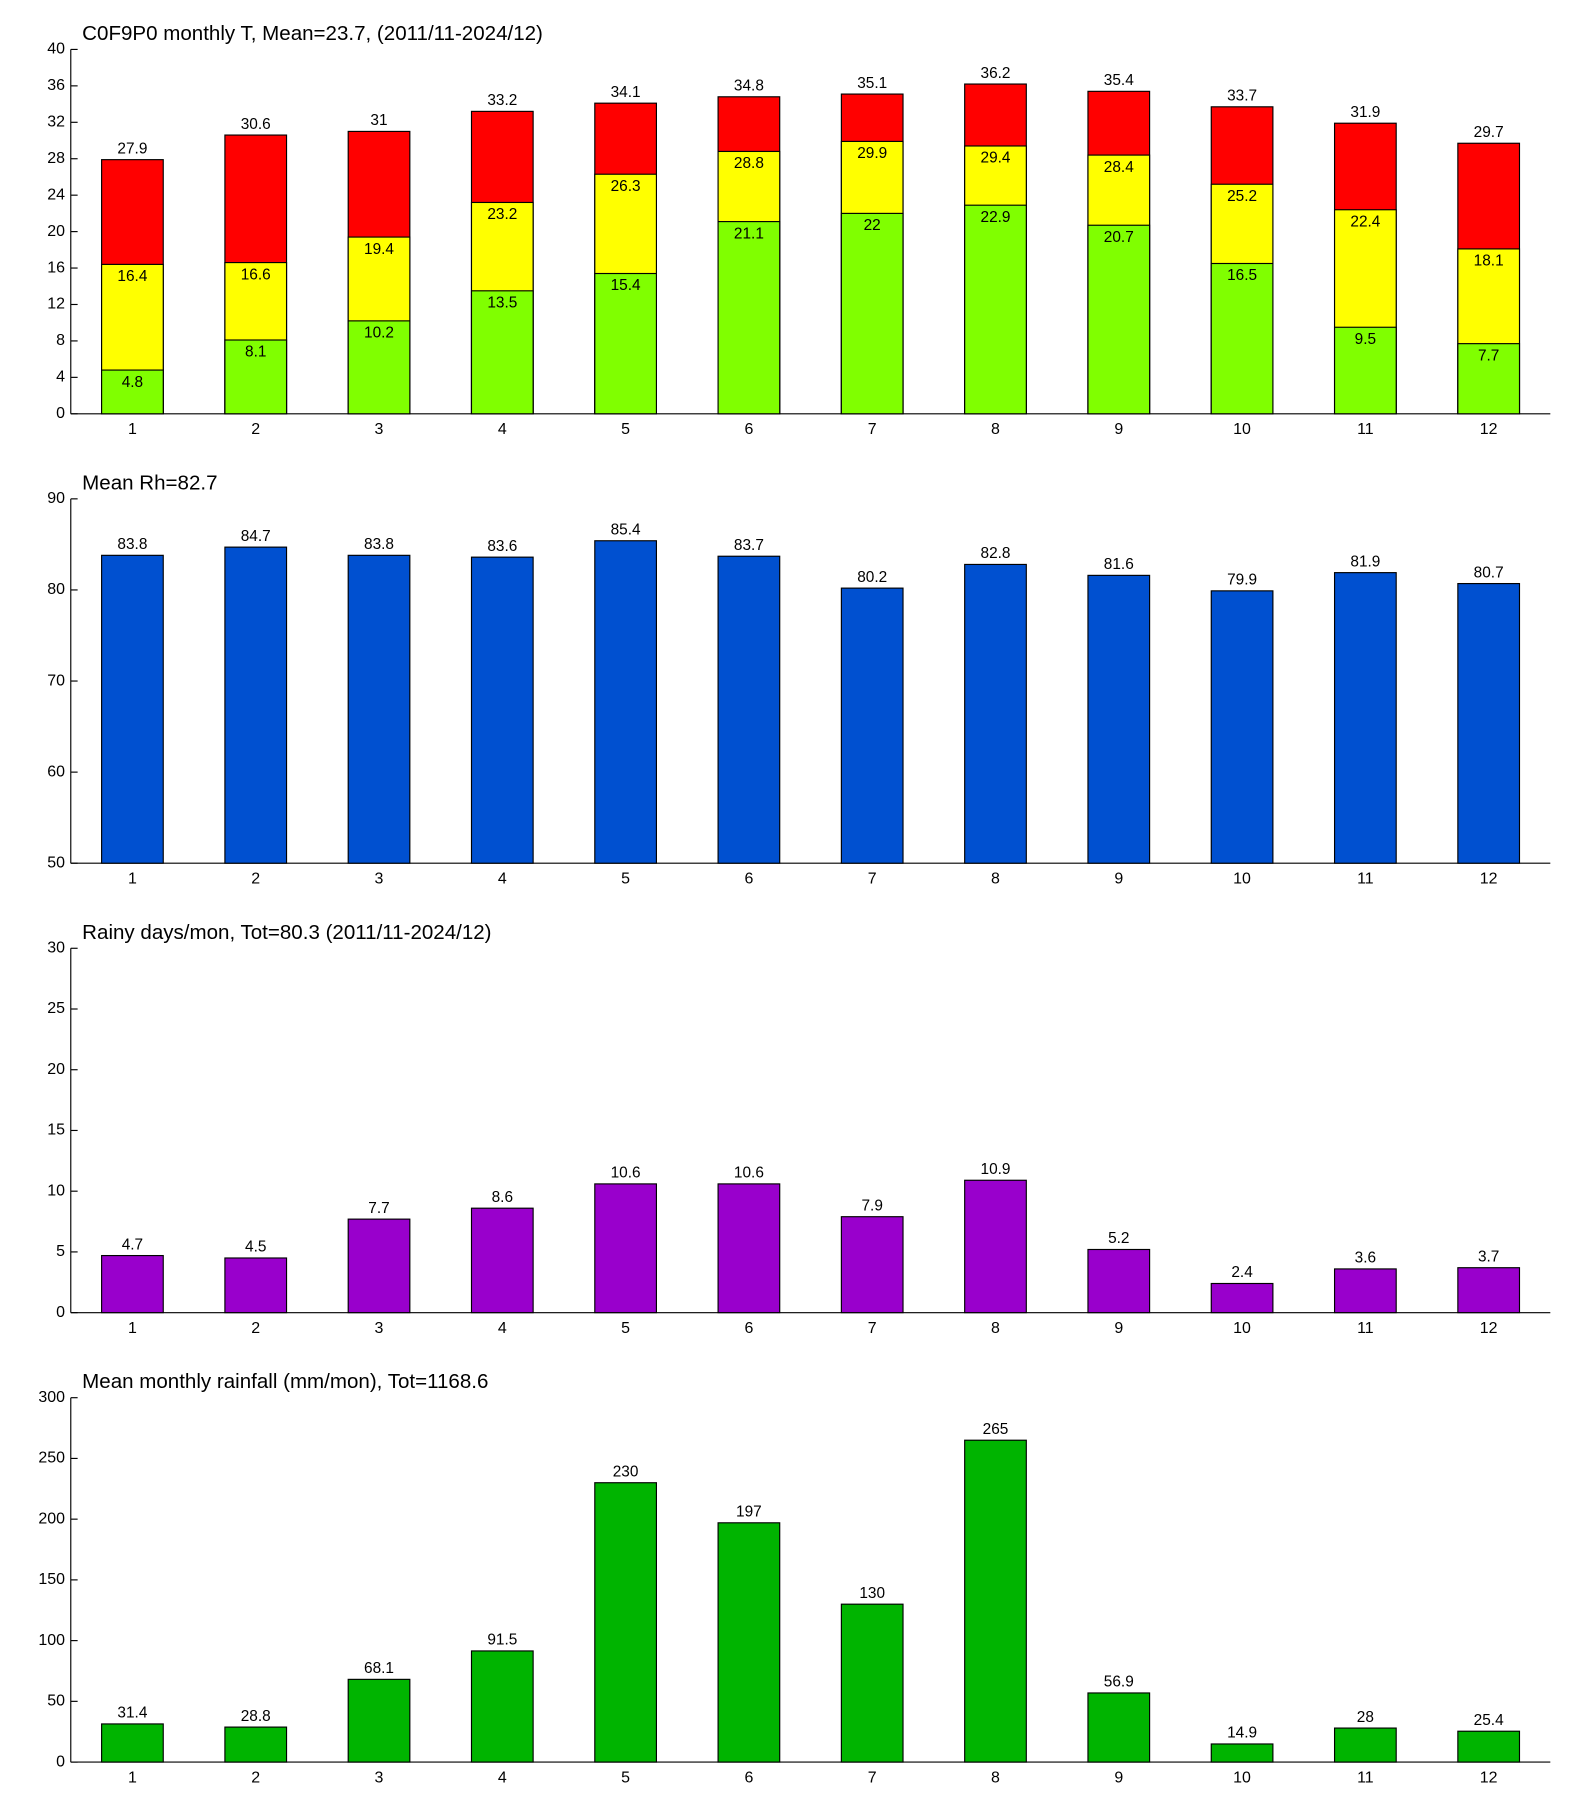 The height and width of the screenshot is (1800, 1580). Describe the element at coordinates (56, 304) in the screenshot. I see `y-tick-label: 12` at that location.